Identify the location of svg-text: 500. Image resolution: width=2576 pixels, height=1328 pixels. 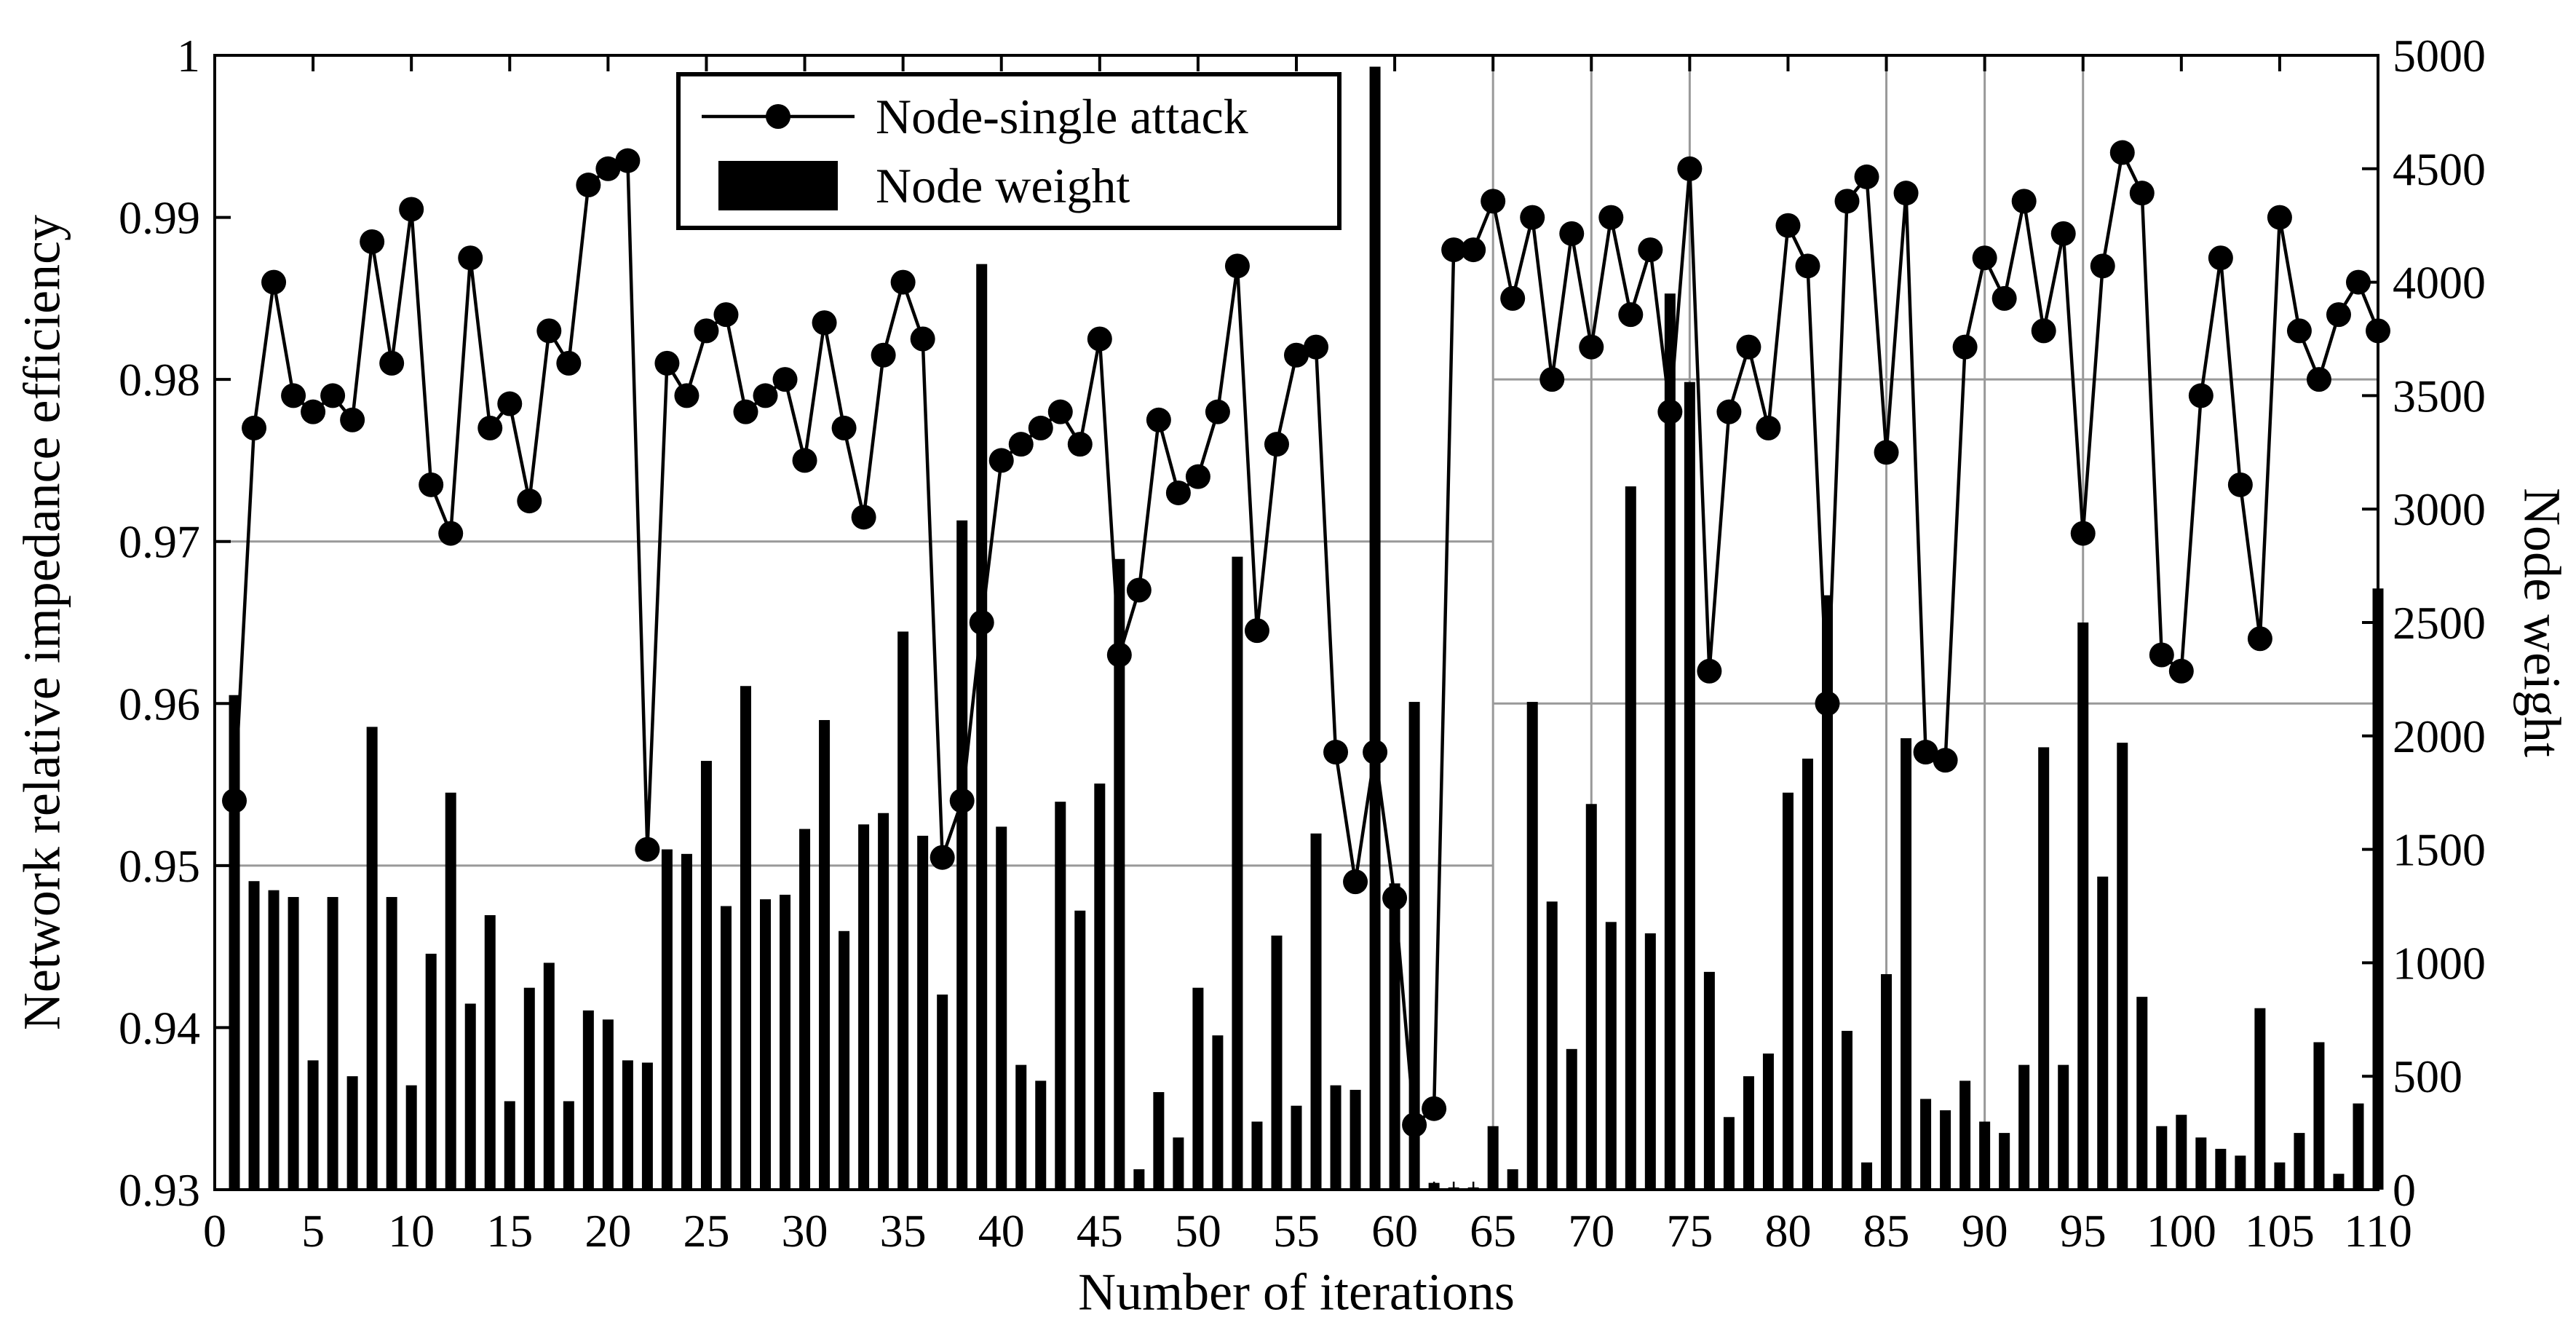
(2427, 1076).